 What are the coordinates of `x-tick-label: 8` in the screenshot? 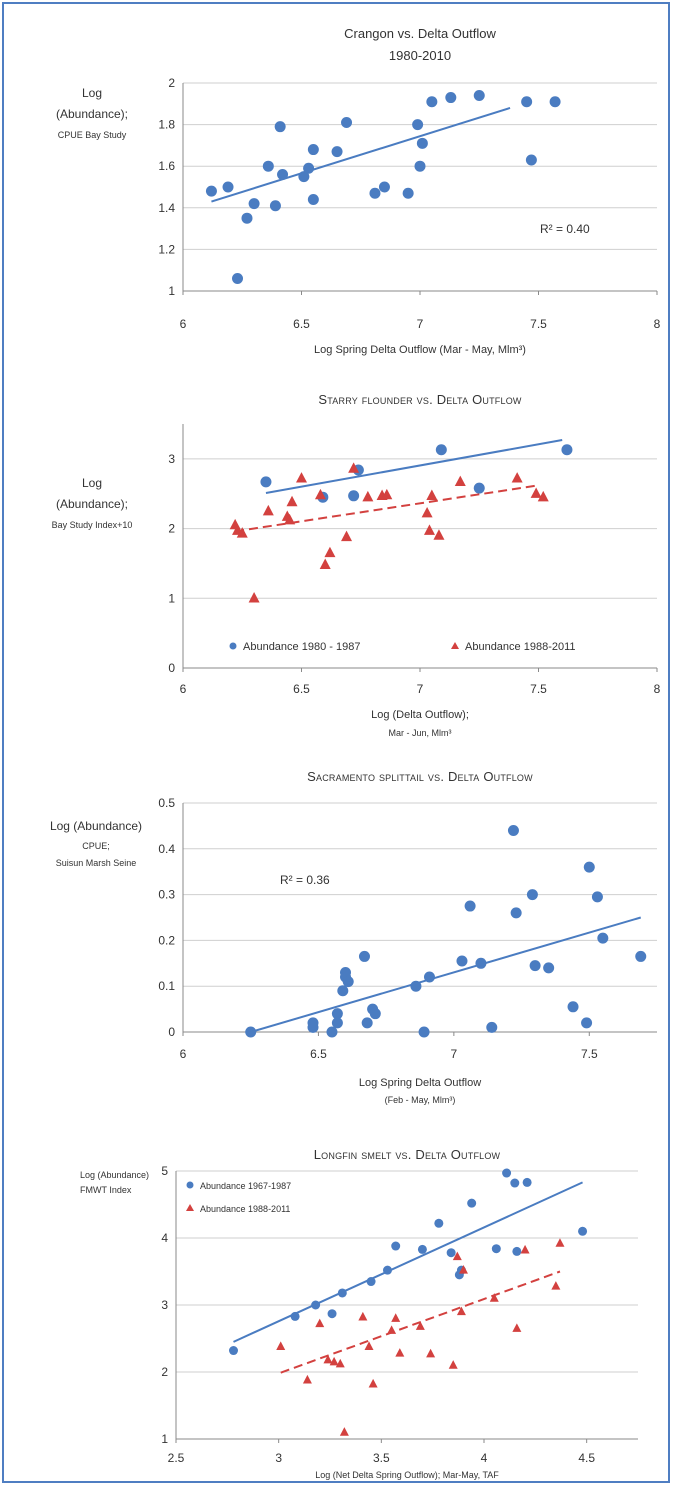 It's located at (657, 324).